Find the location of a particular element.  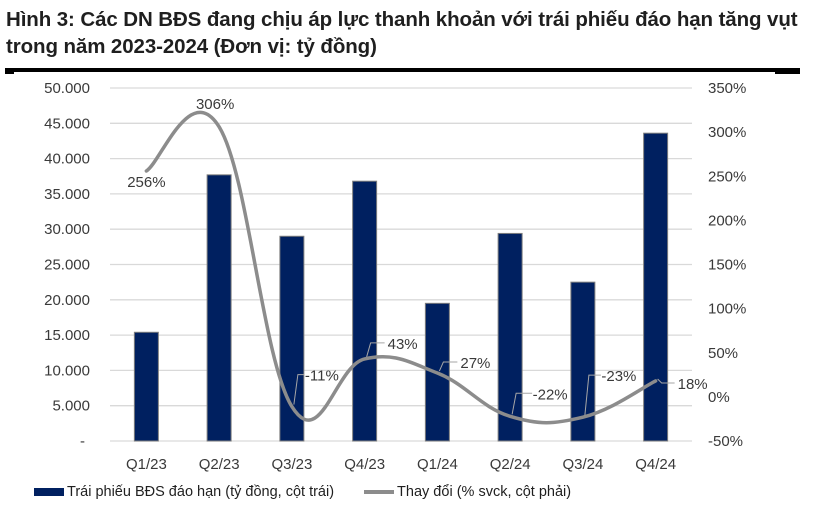

line-data-label: 18% is located at coordinates (693, 384).